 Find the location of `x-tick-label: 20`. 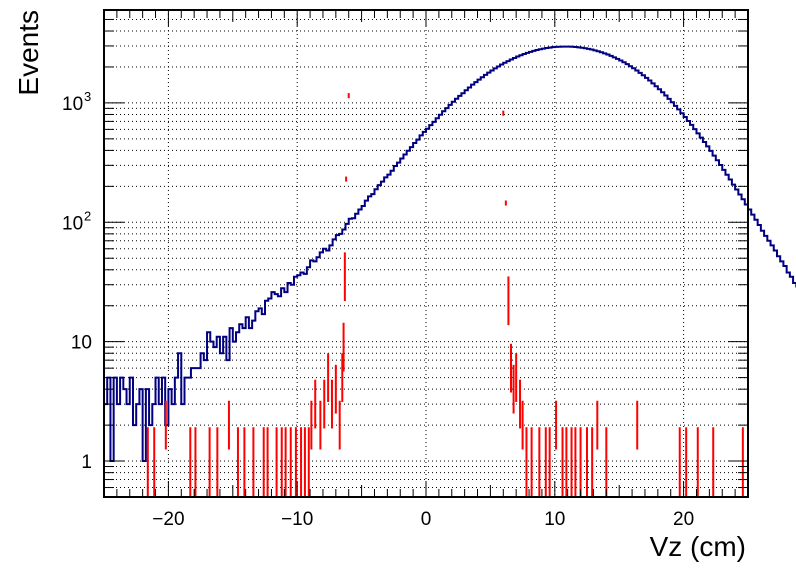

x-tick-label: 20 is located at coordinates (683, 519).